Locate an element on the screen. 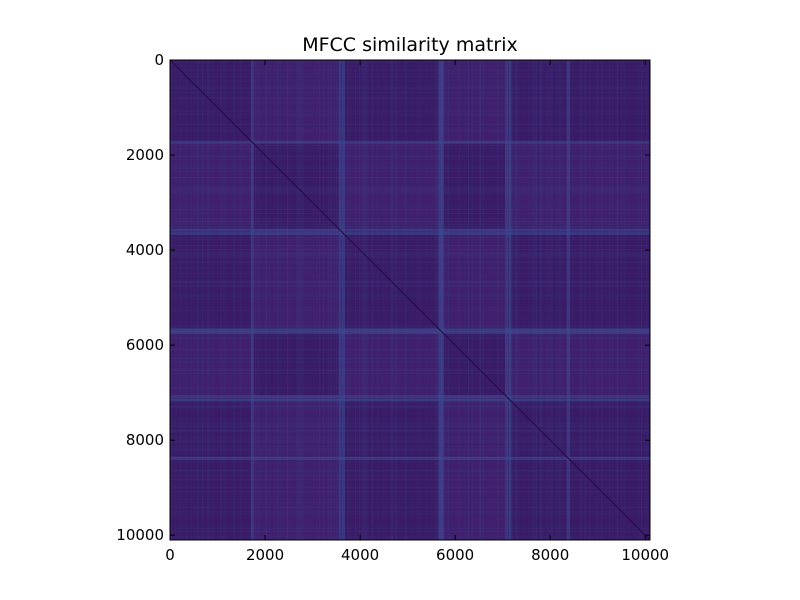 This screenshot has height=600, width=800. y-tick-label: 6000 is located at coordinates (145, 345).